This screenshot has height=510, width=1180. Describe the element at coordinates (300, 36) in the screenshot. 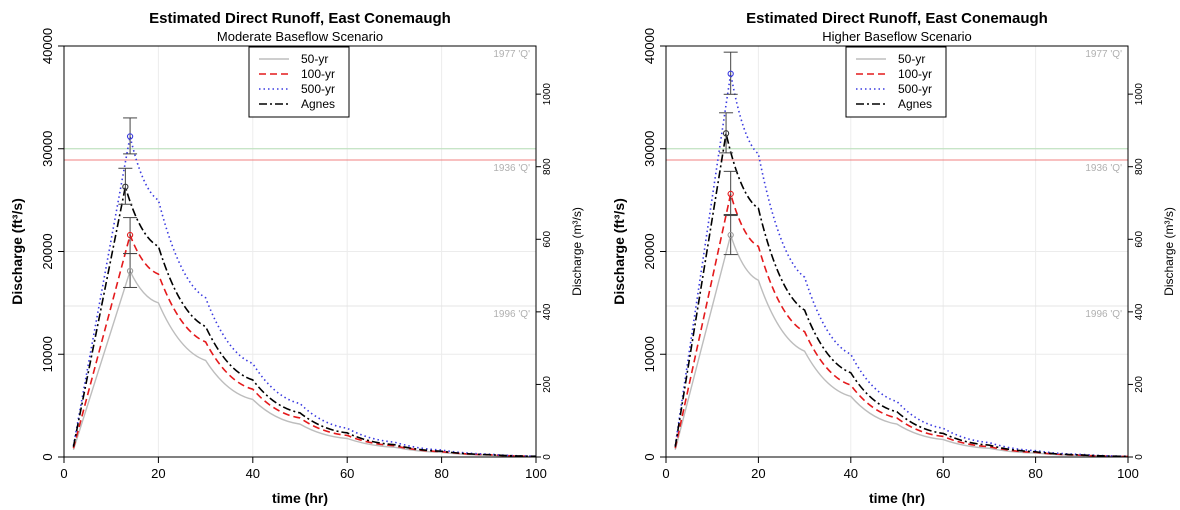

I see `chart-subtitle: Moderate Baseflow Scenario` at that location.